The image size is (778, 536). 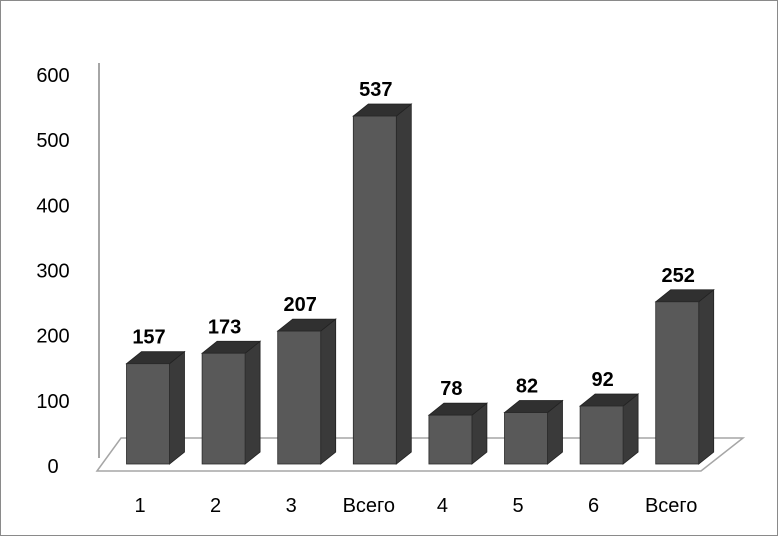 I want to click on data-label: 82, so click(x=527, y=387).